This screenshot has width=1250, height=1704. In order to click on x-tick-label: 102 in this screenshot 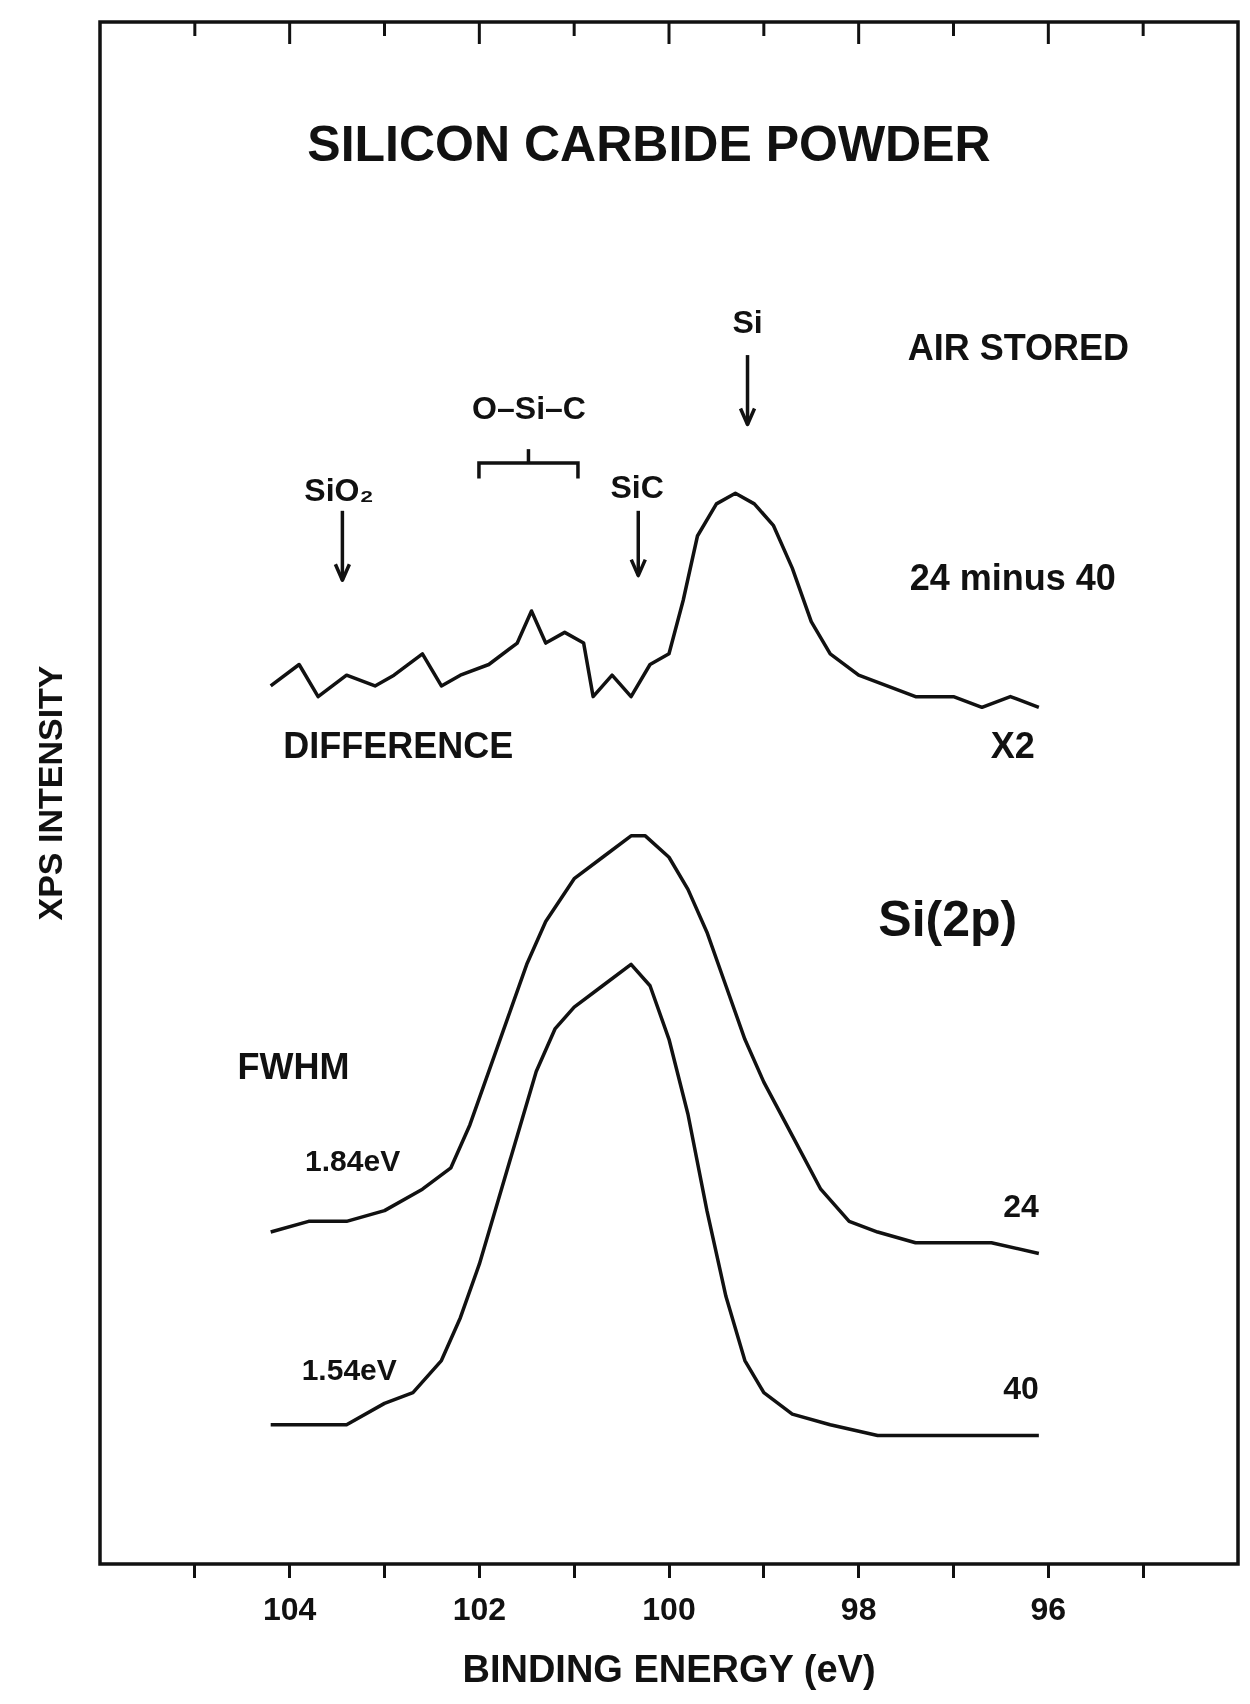, I will do `click(479, 1609)`.